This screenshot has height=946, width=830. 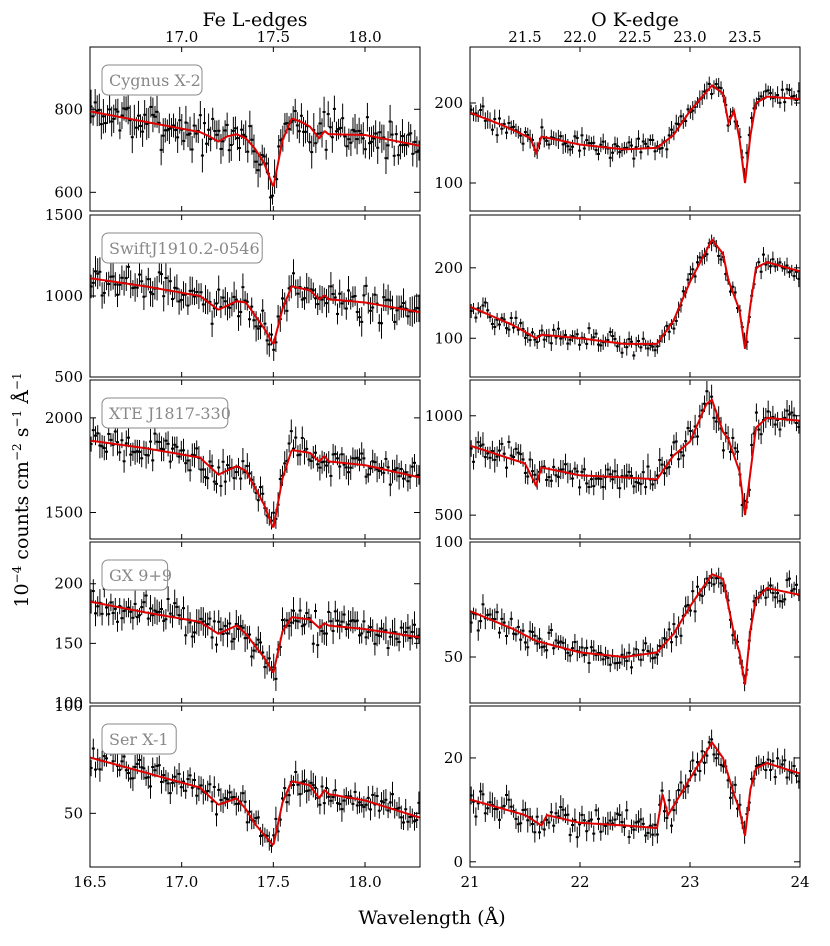 What do you see at coordinates (431, 918) in the screenshot?
I see `x-axis-title: Wavelength (Å)` at bounding box center [431, 918].